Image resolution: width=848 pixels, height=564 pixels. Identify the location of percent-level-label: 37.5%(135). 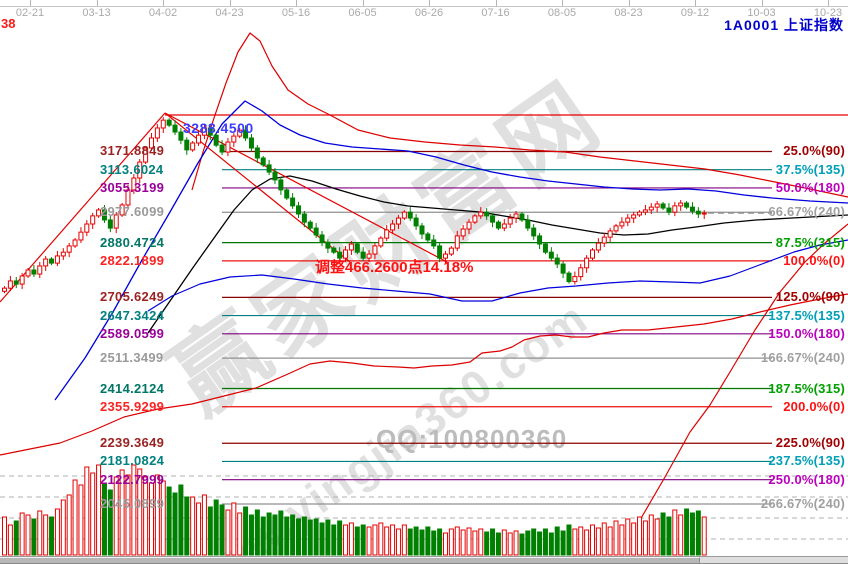
(810, 169).